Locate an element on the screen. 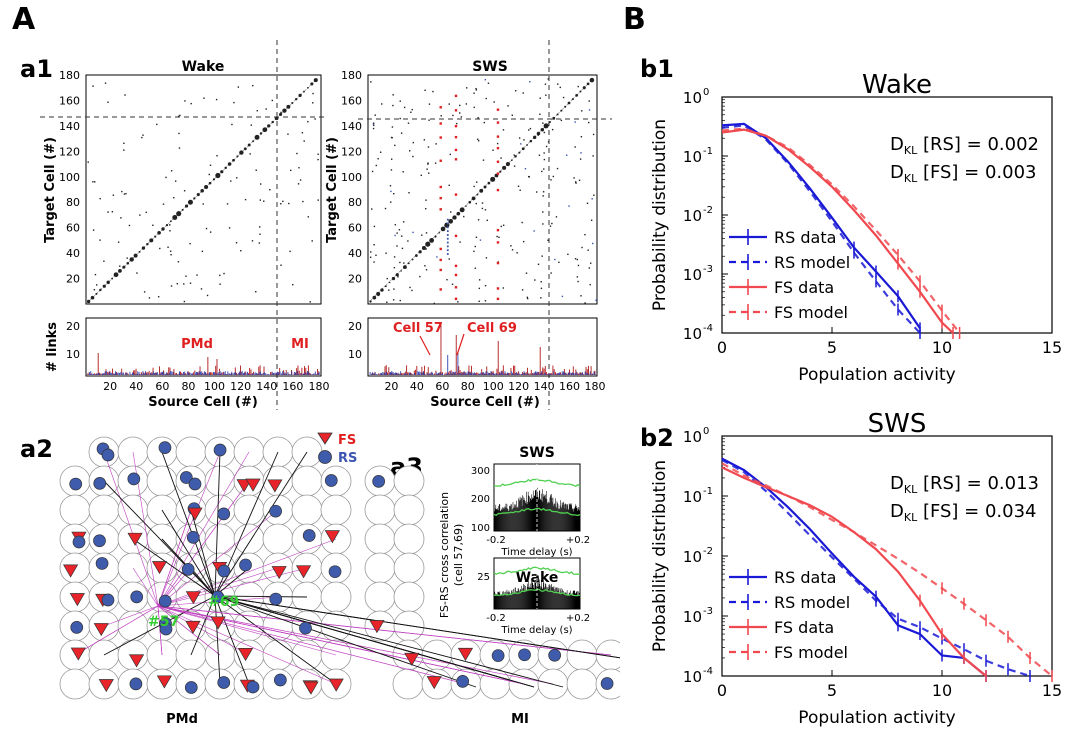 This screenshot has height=736, width=1070. cell57-marker-label: #57 is located at coordinates (163, 622).